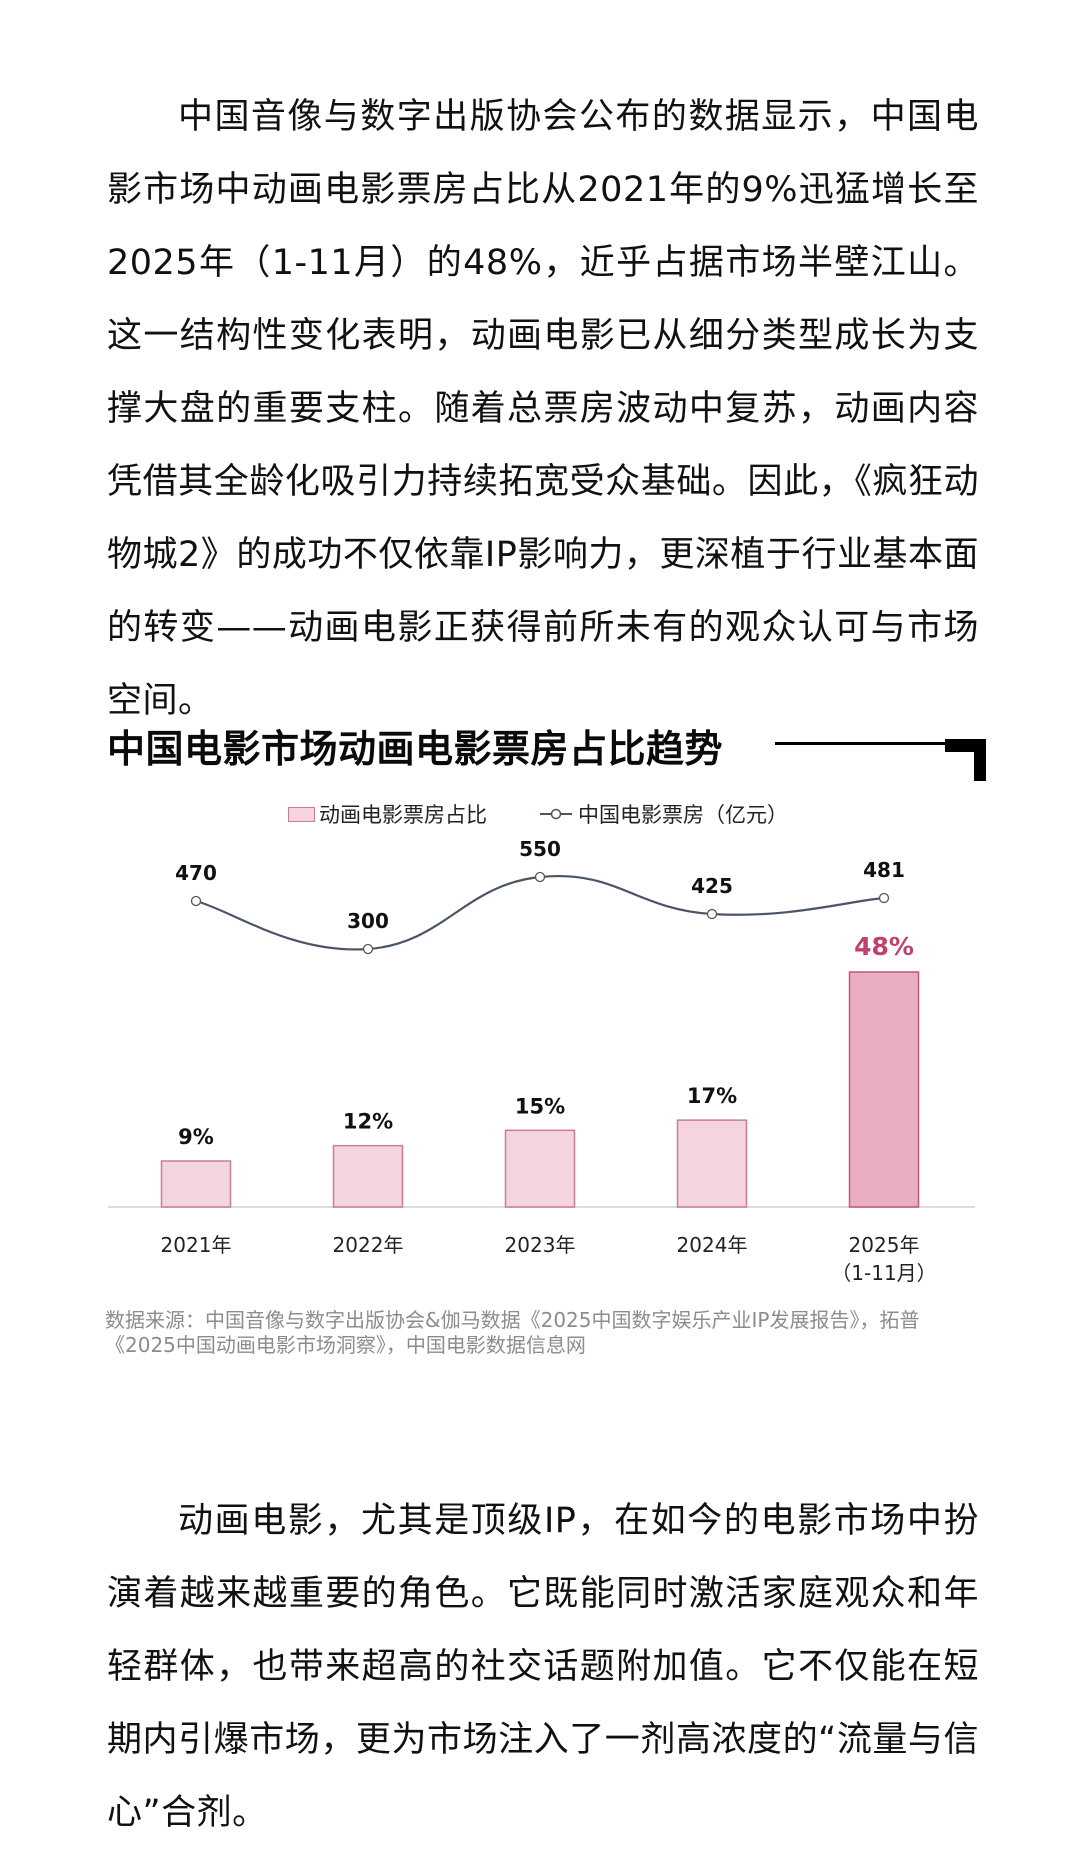  I want to click on box-office-line, so click(540, 912).